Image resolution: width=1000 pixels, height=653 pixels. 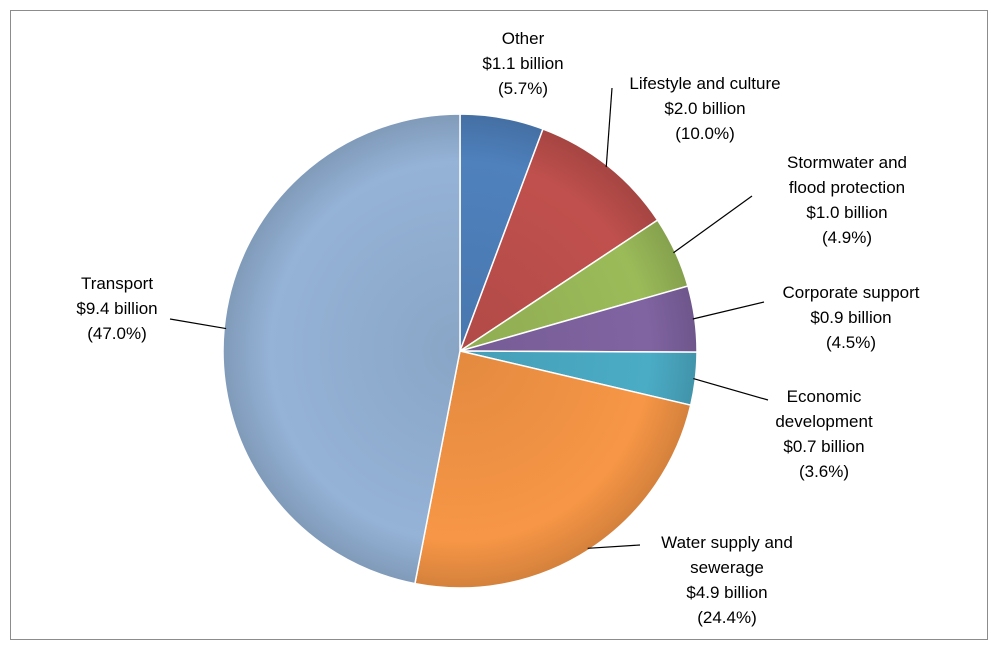 What do you see at coordinates (728, 310) in the screenshot?
I see `leader-line-corporate-support` at bounding box center [728, 310].